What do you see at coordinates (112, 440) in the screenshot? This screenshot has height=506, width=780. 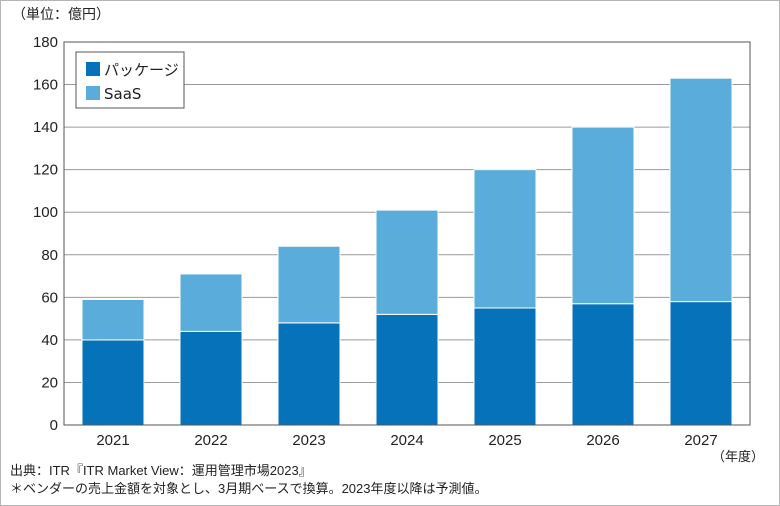 I see `x-tick-label: 2021` at bounding box center [112, 440].